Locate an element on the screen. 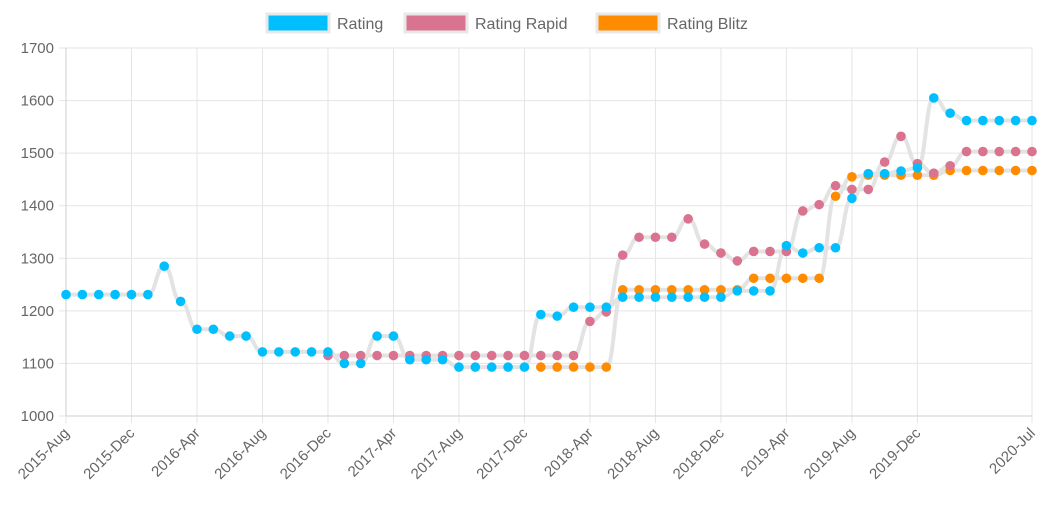 This screenshot has width=1041, height=520. x-tick-label: 2020-Jul is located at coordinates (1012, 451).